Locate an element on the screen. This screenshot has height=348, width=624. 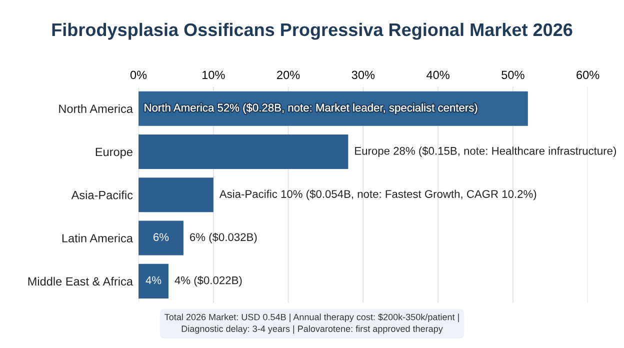
text: Total 2026 Market: USD 0.54B | Annual therapy cost: $200k-350k/patient | Diagnostic delay: 3-4 years | Palovarotene: first approved therapy is located at coordinates (311, 323).